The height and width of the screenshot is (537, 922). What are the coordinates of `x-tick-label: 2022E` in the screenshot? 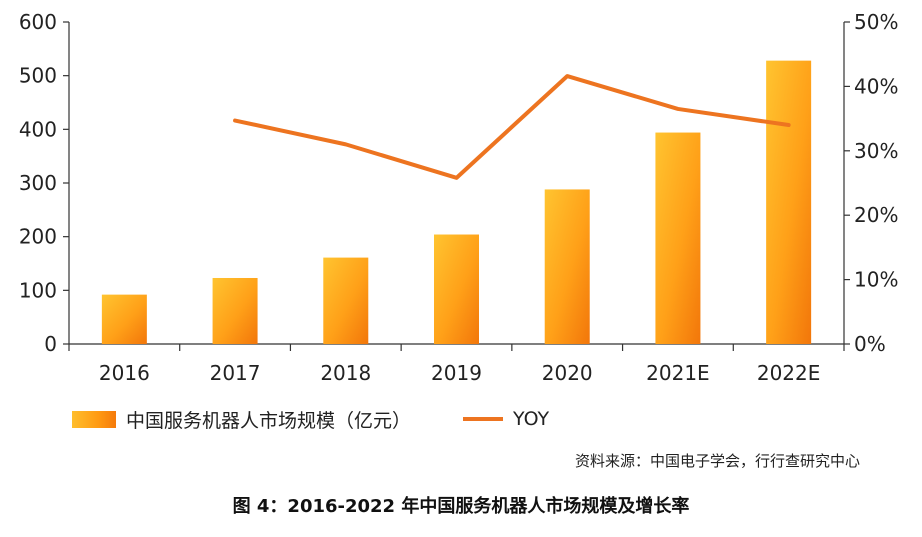 It's located at (789, 373).